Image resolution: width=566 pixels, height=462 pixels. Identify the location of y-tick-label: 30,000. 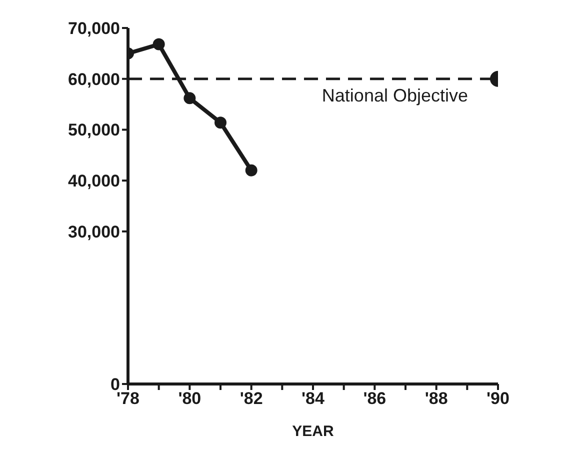
(94, 232).